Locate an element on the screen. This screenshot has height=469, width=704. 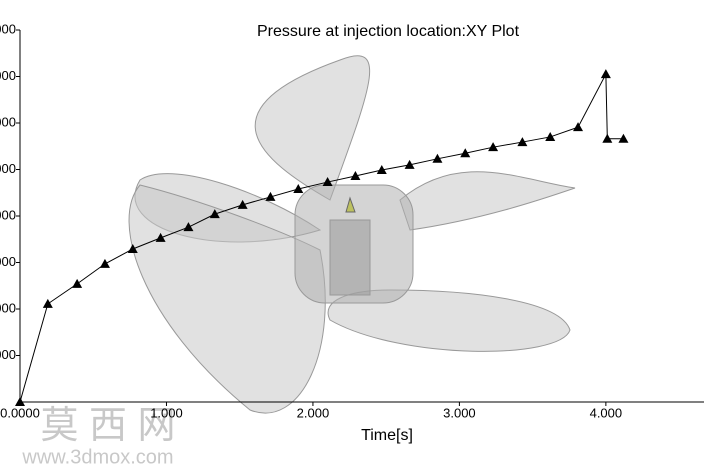
x-tick-label: 3.000 is located at coordinates (459, 412).